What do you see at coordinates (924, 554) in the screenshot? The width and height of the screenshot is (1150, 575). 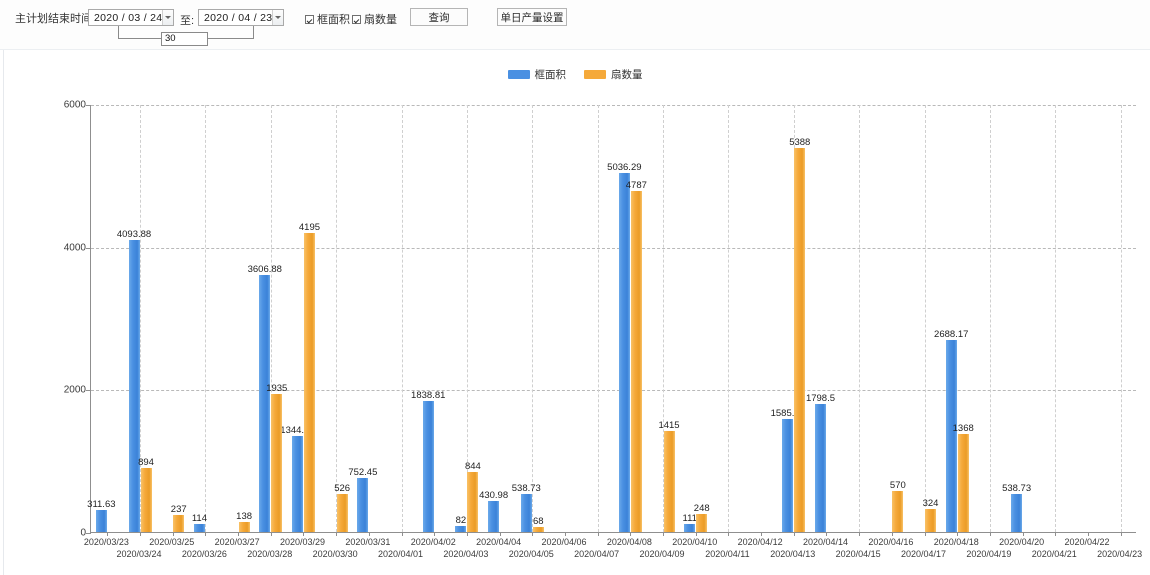 I see `x-axis-tick-label: 2020/04/17` at bounding box center [924, 554].